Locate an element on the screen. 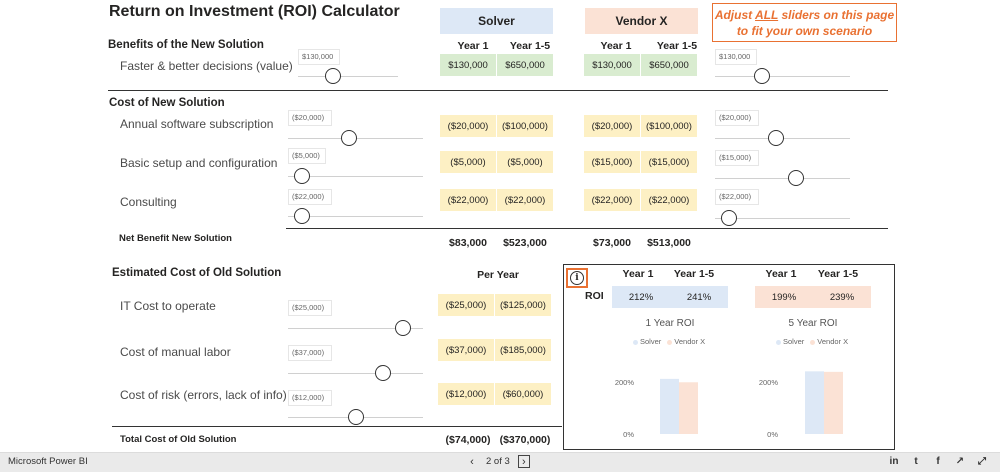 Image resolution: width=1000 pixels, height=472 pixels. info-icon: i is located at coordinates (577, 278).